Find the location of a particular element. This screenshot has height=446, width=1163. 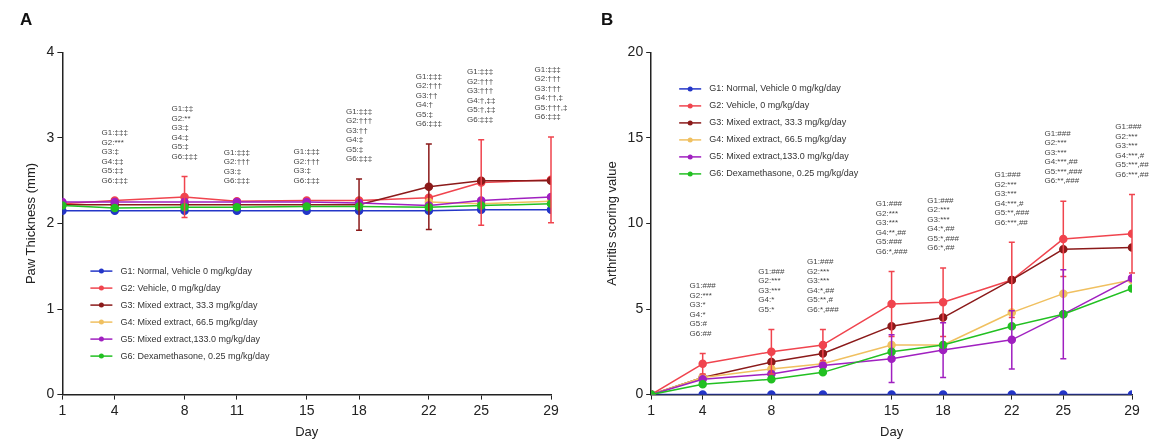

y-tick-label: 1 is located at coordinates (50, 307).